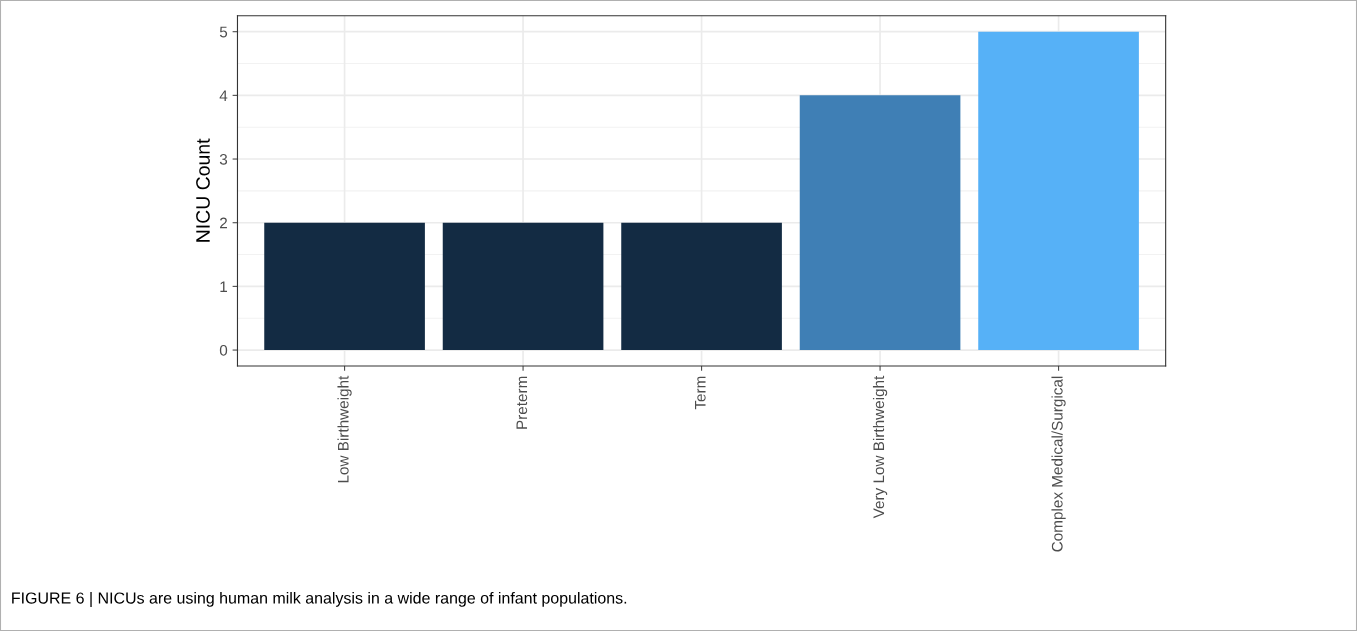  Describe the element at coordinates (319, 599) in the screenshot. I see `caption: FIGURE 6 | NICUs are using human milk analysis in a wide range of infant populations.` at that location.